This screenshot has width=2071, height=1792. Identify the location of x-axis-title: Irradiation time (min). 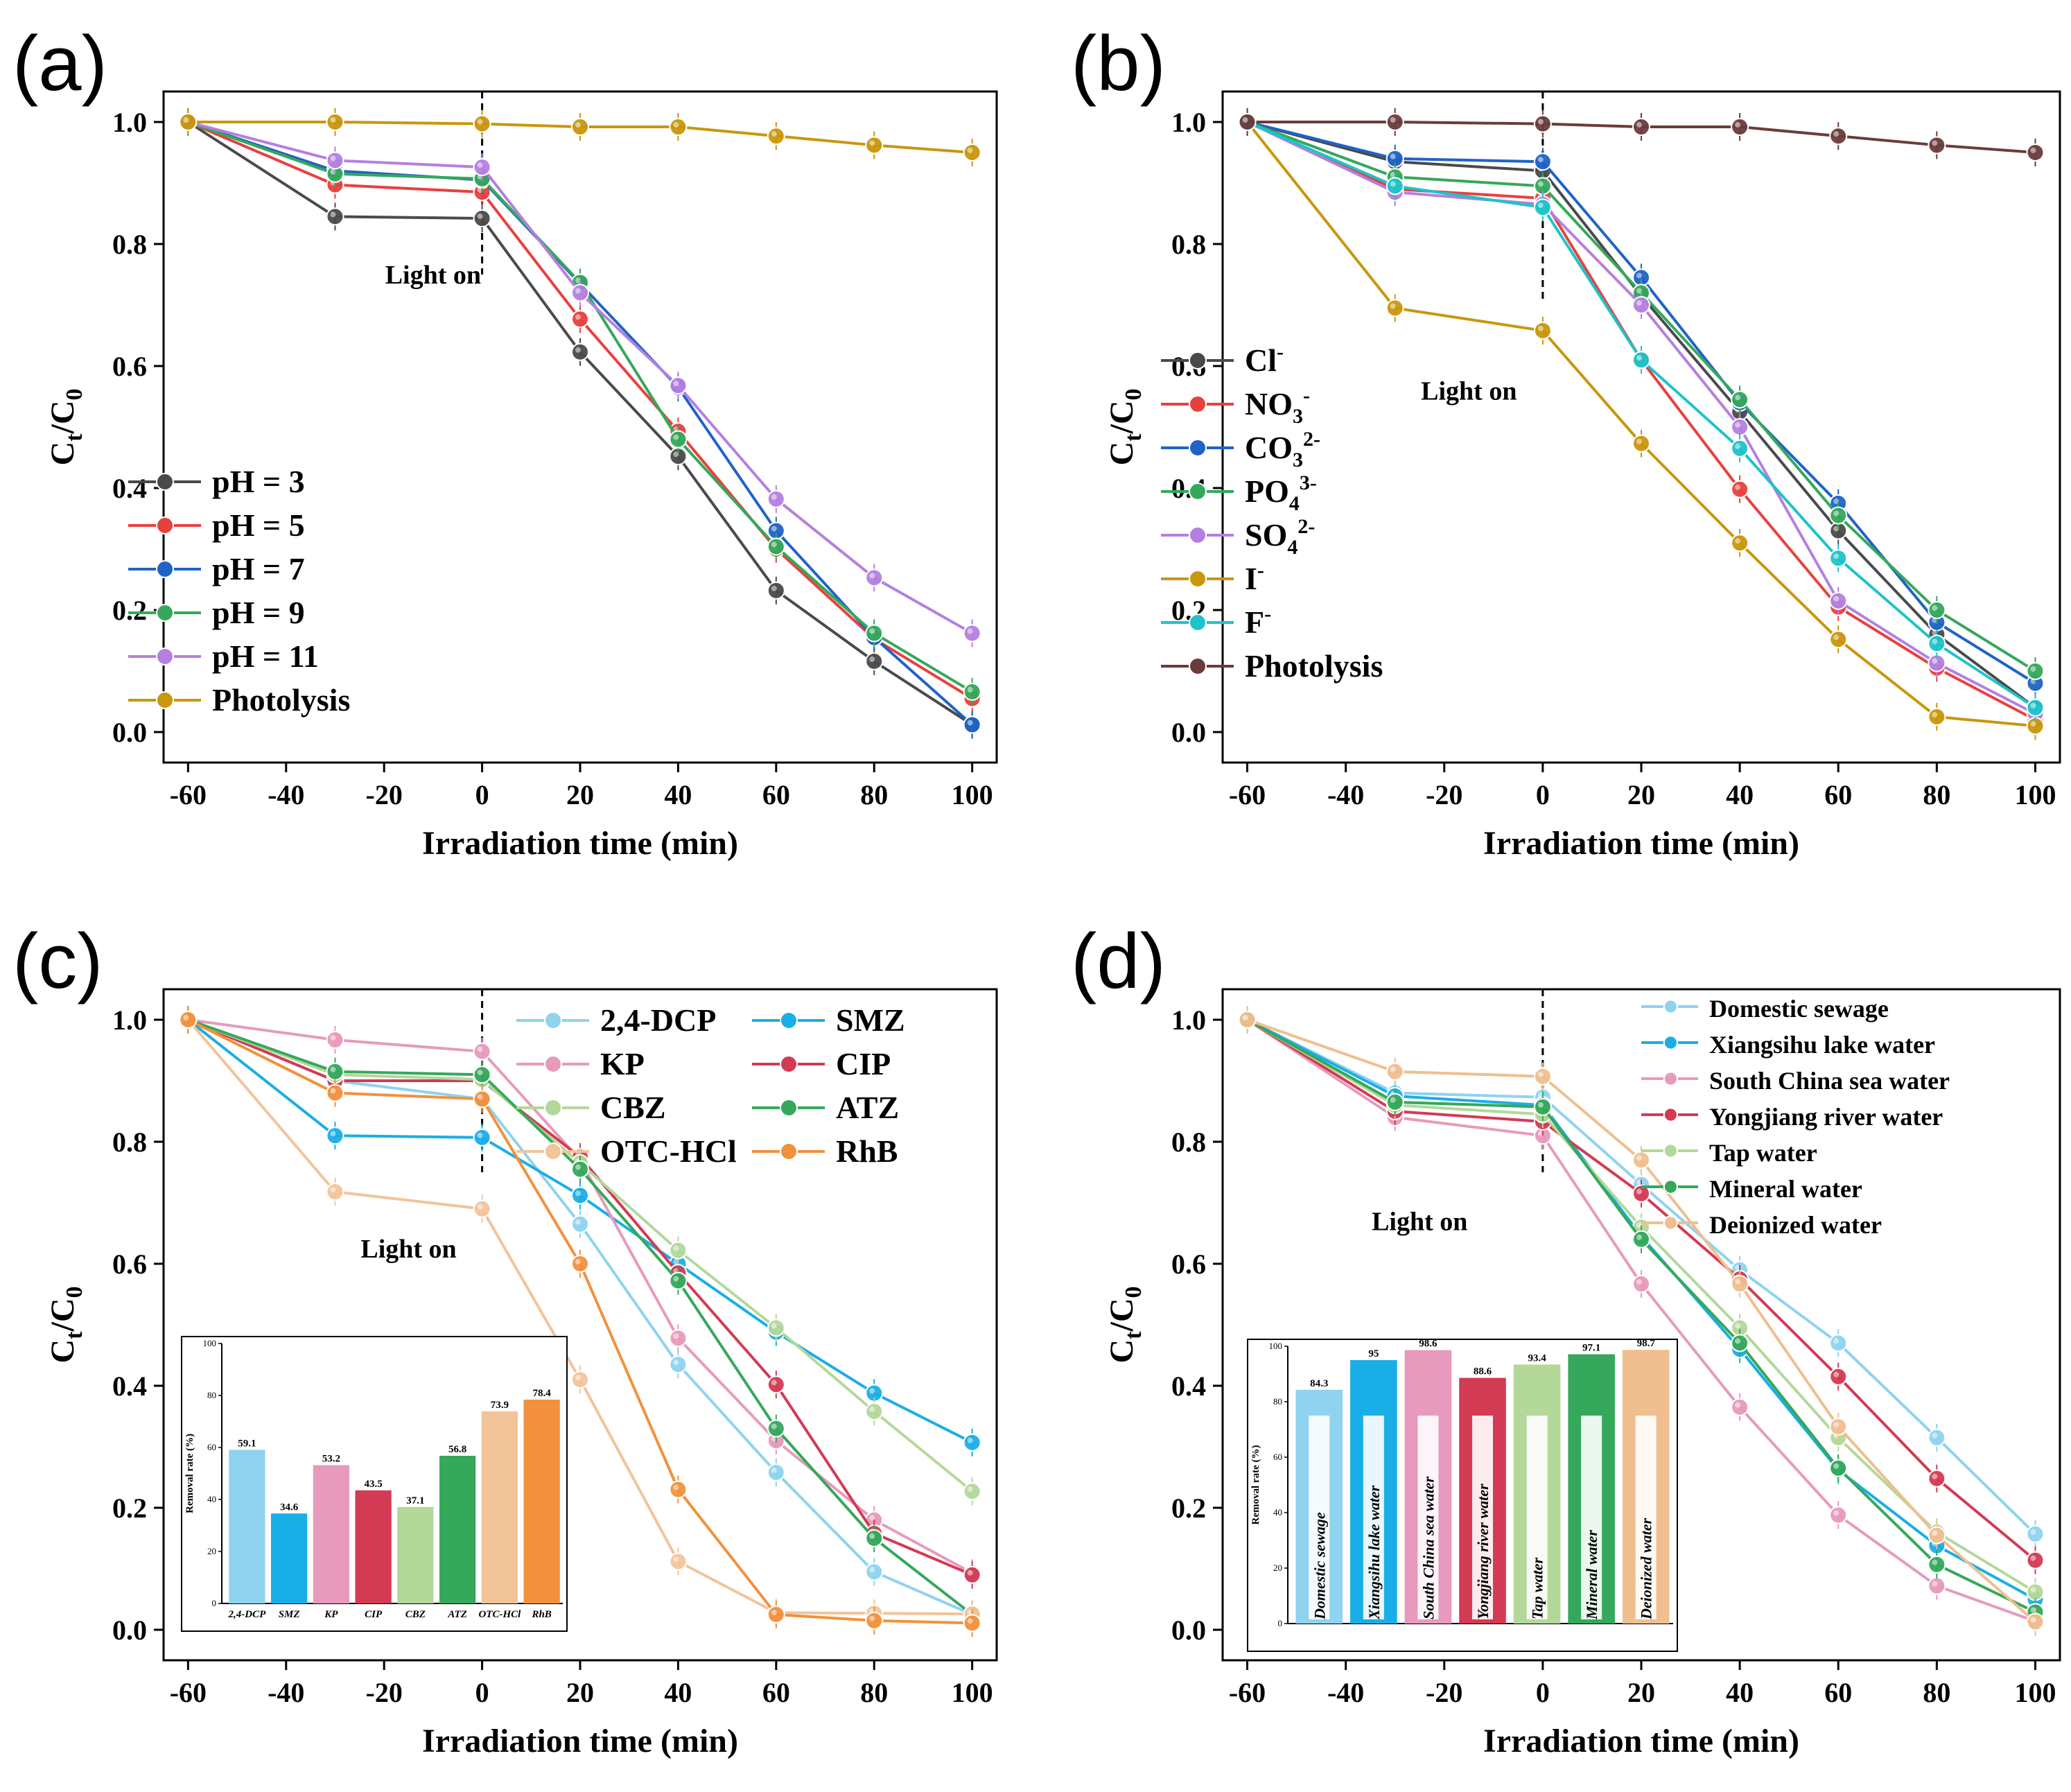
(580, 843).